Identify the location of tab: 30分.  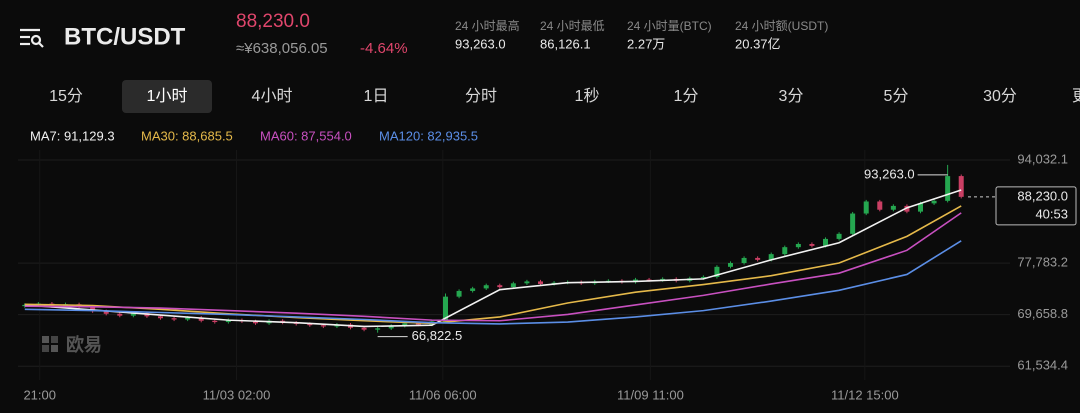
(1000, 96).